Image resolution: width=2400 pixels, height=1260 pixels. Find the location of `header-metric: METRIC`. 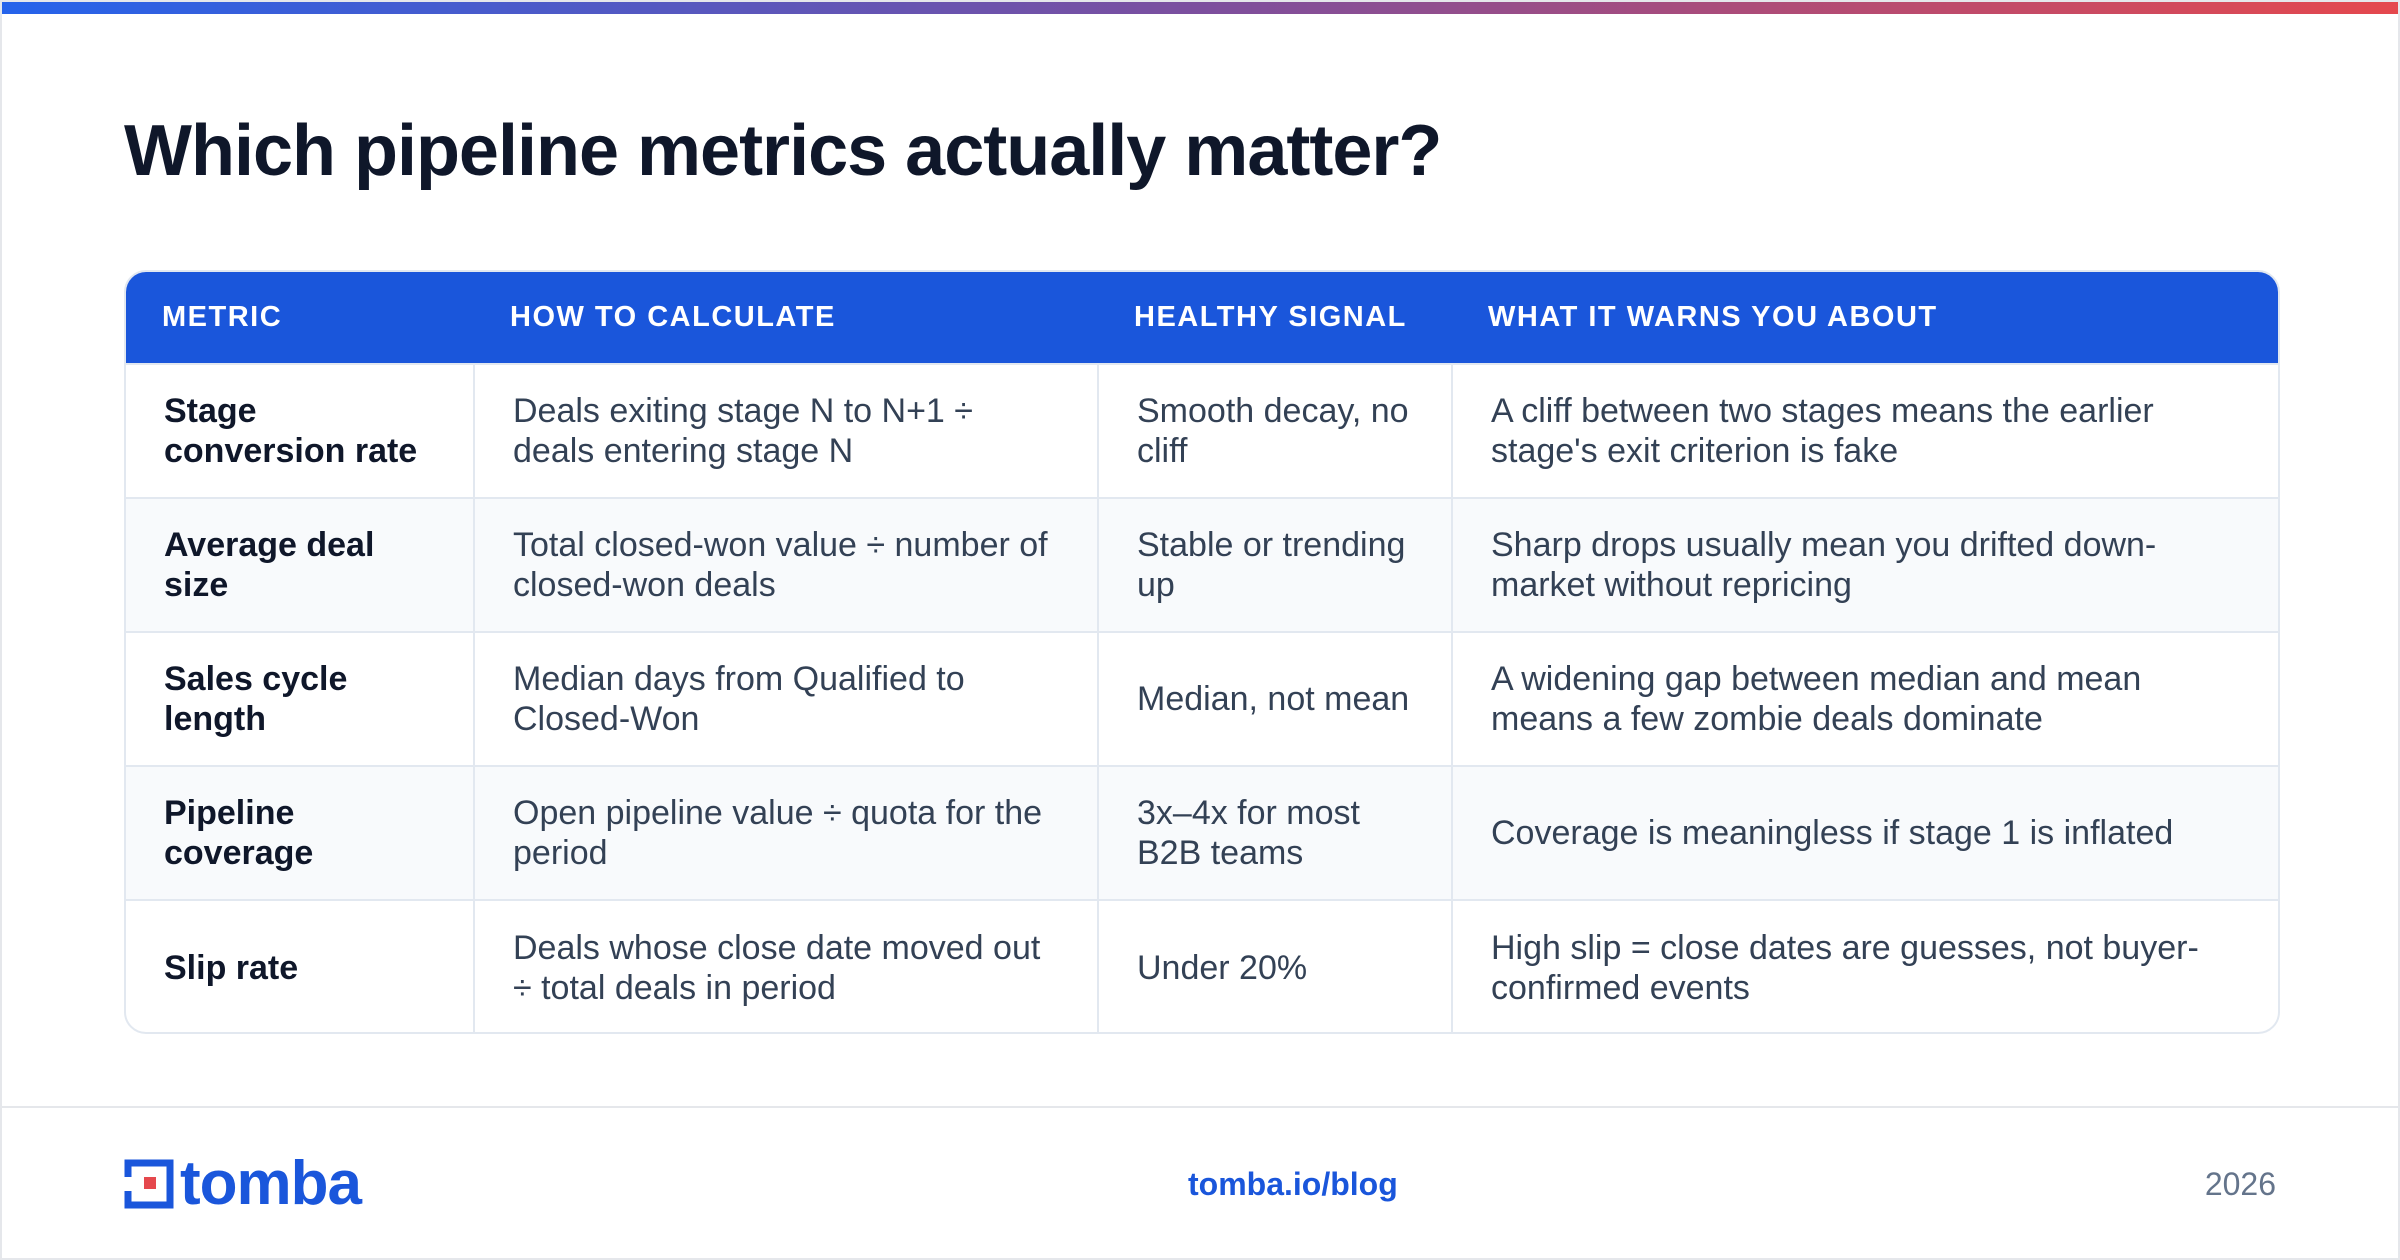

header-metric: METRIC is located at coordinates (300, 318).